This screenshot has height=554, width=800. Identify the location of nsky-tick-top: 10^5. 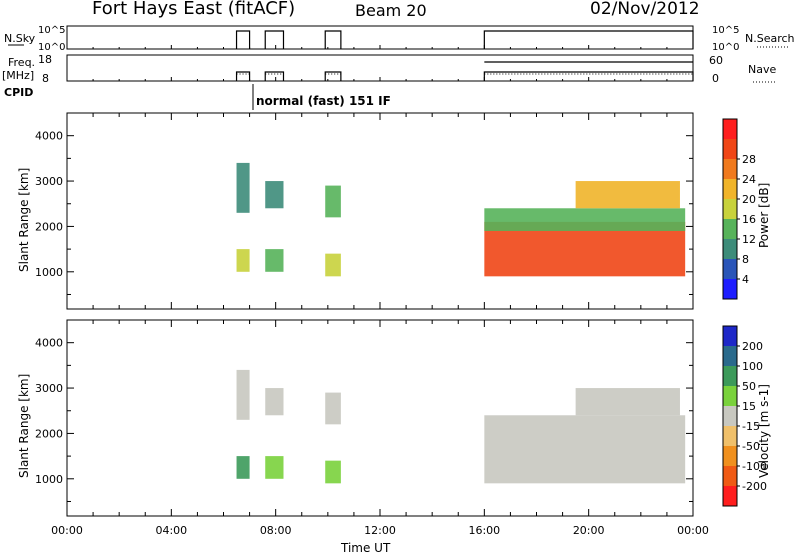
(51, 30).